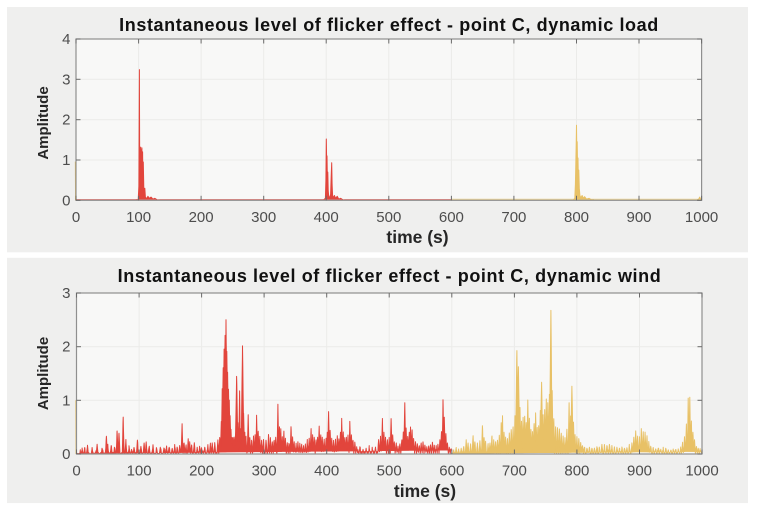  What do you see at coordinates (66, 39) in the screenshot?
I see `svg-text: 4` at bounding box center [66, 39].